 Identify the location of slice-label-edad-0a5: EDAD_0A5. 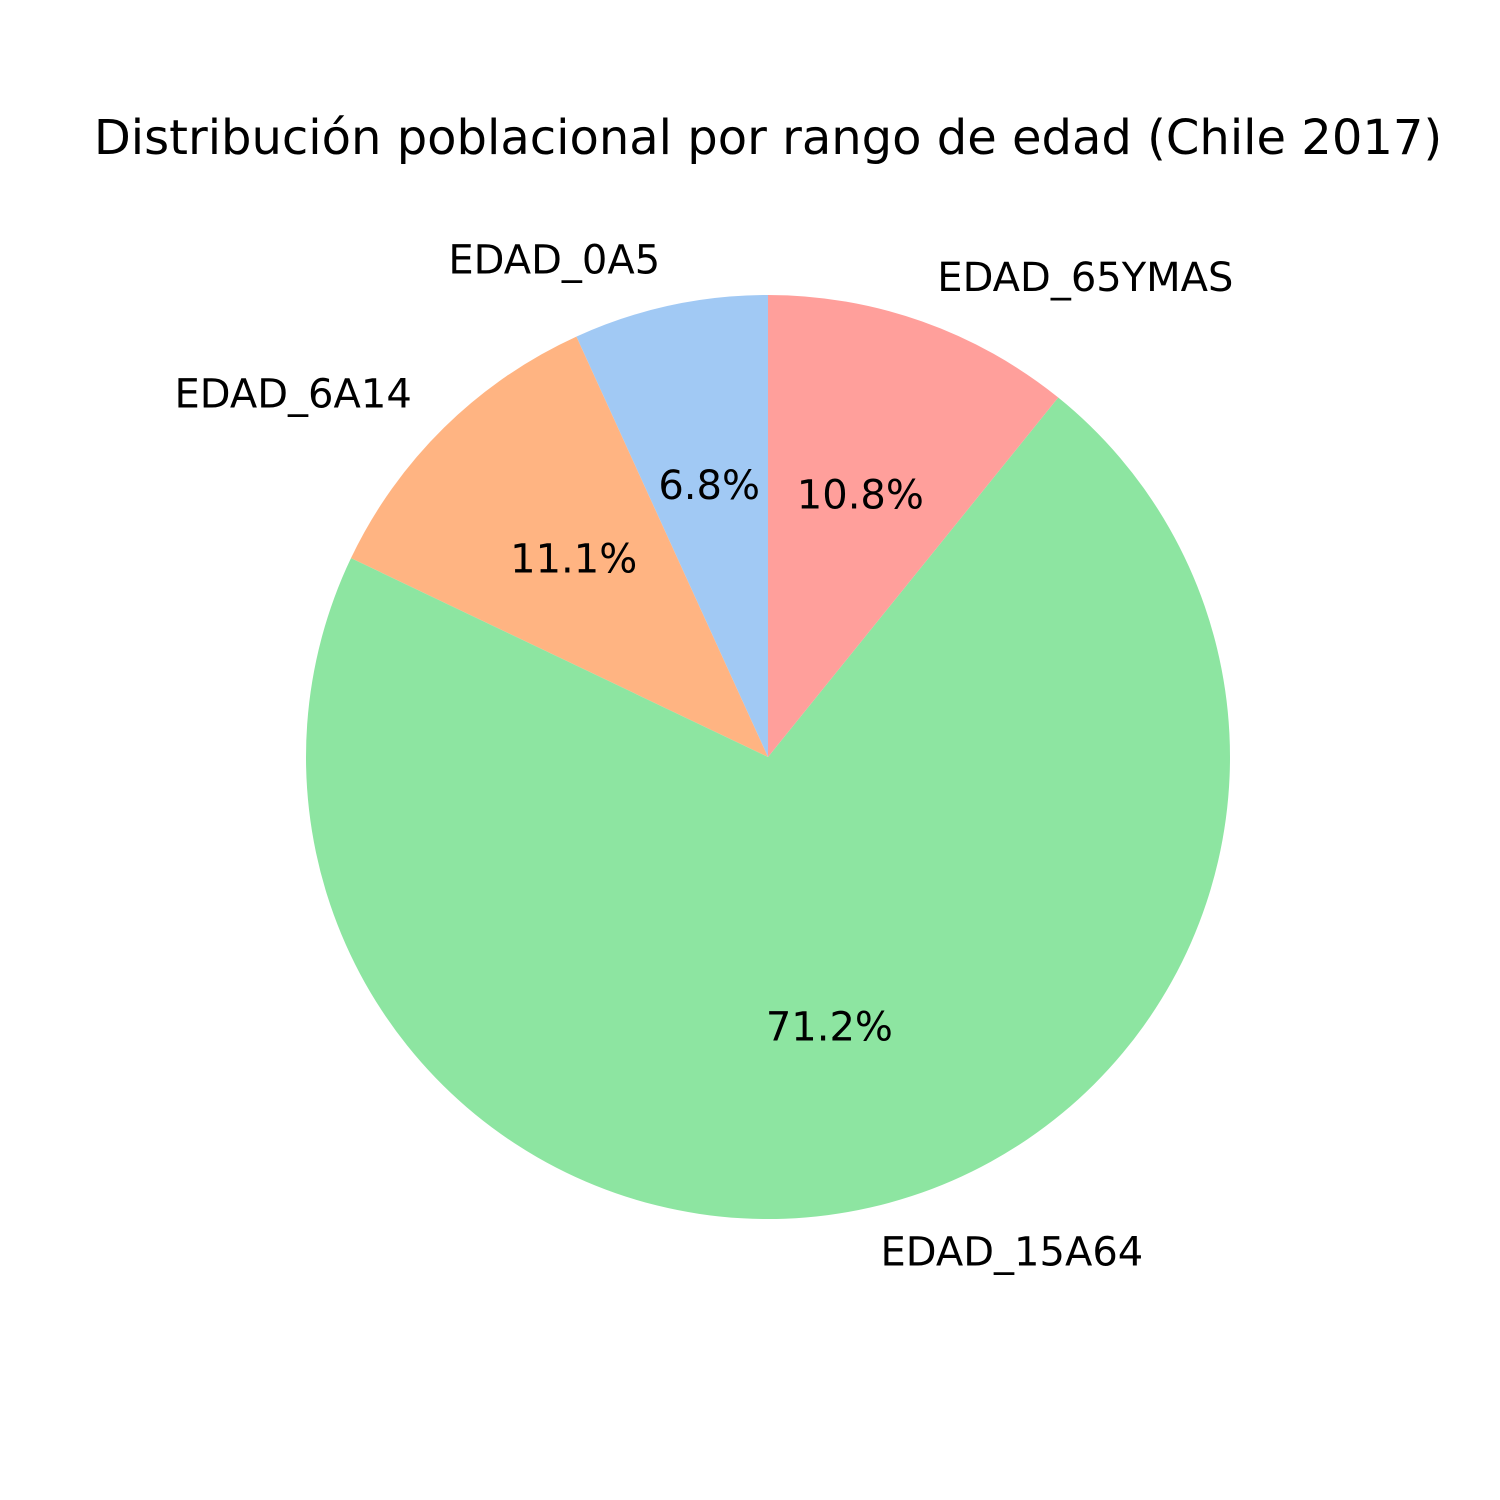
(554, 260).